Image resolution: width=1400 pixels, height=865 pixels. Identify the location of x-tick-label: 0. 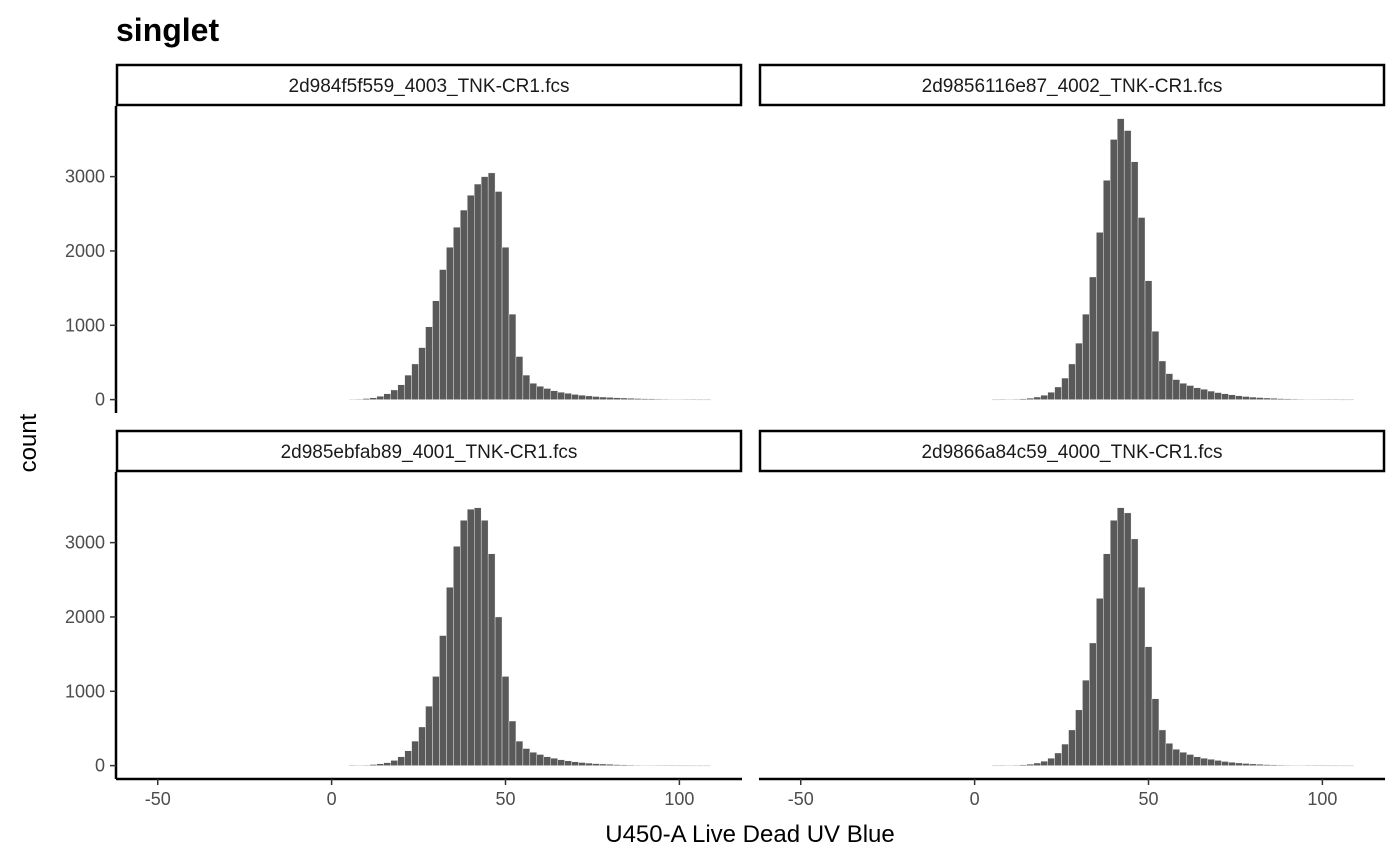
(332, 799).